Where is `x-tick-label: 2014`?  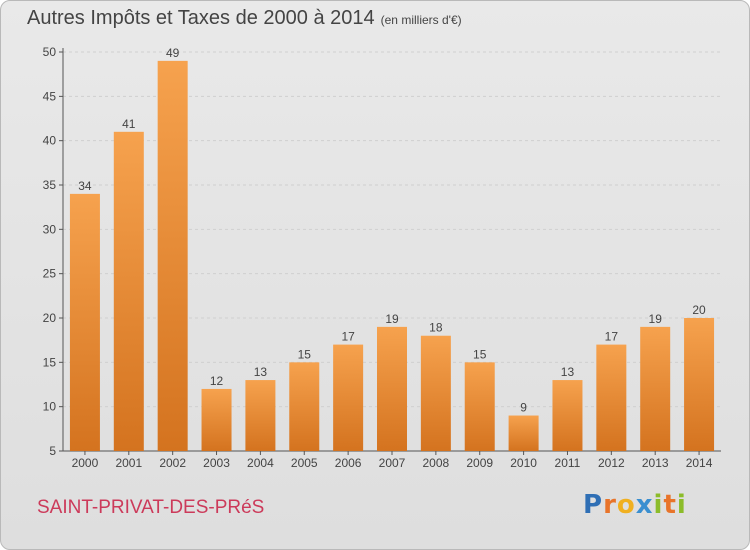 x-tick-label: 2014 is located at coordinates (699, 463).